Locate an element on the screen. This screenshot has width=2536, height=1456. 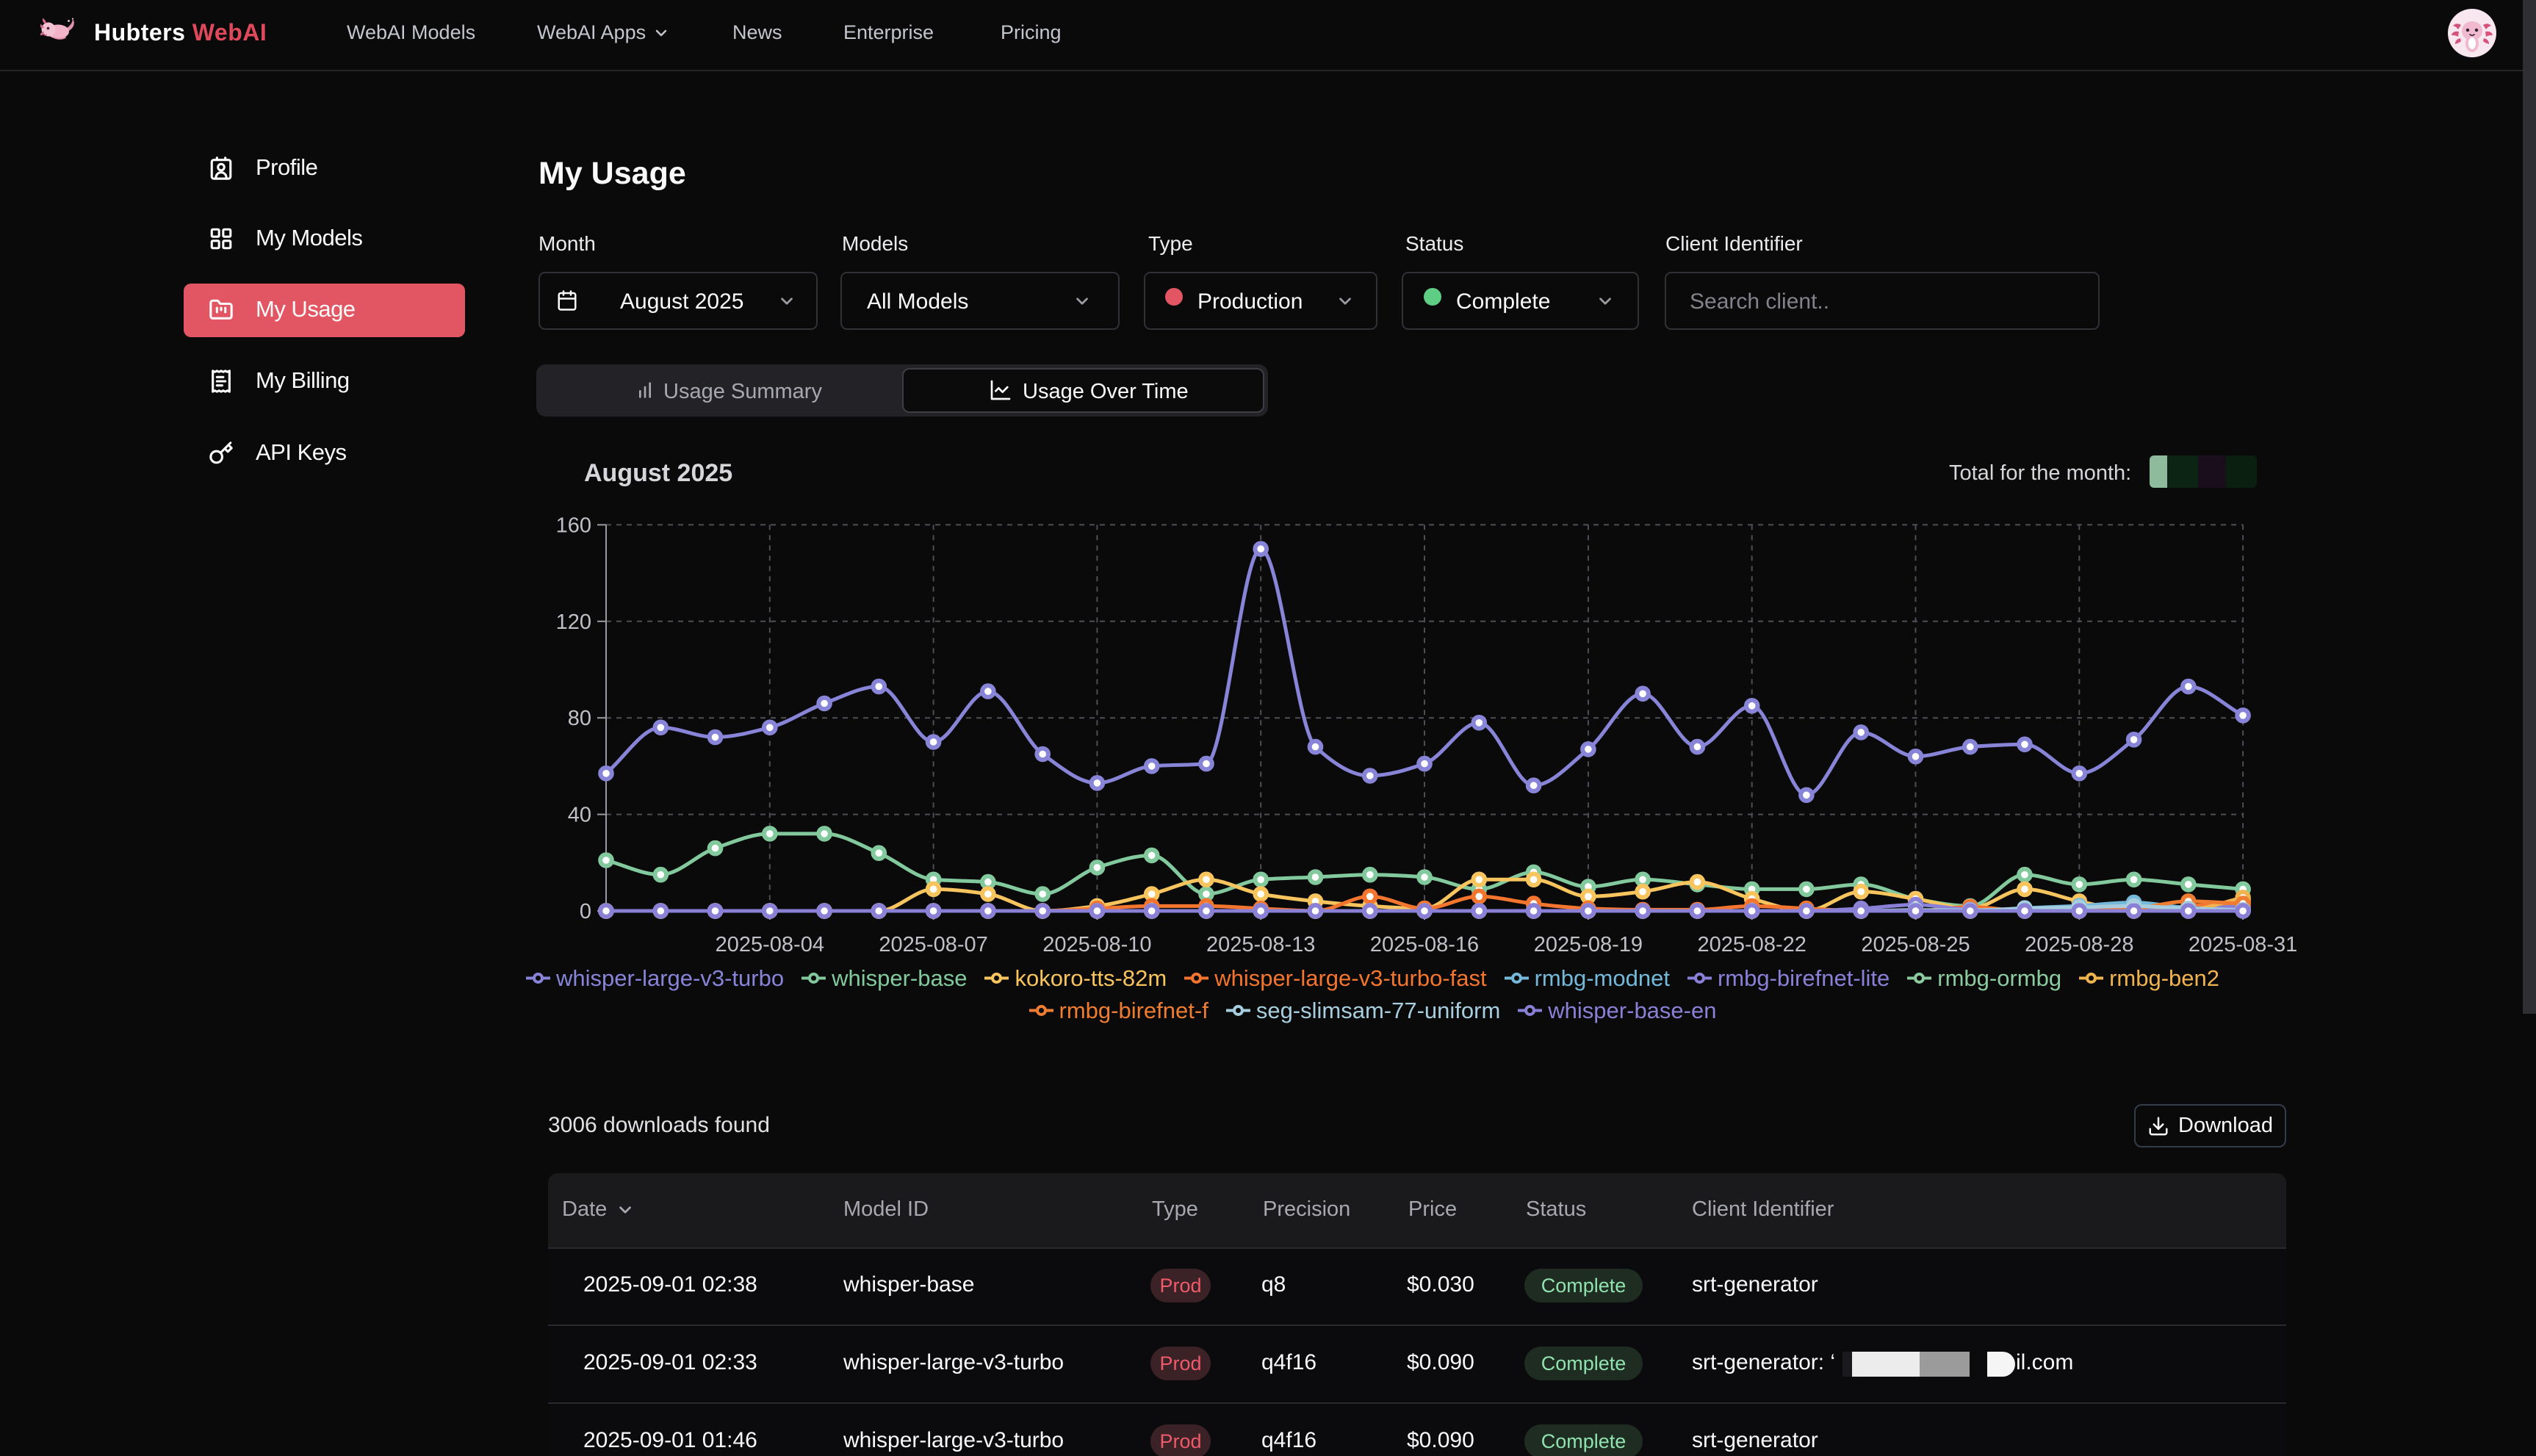
svg-text: 2025-08-04 is located at coordinates (770, 944).